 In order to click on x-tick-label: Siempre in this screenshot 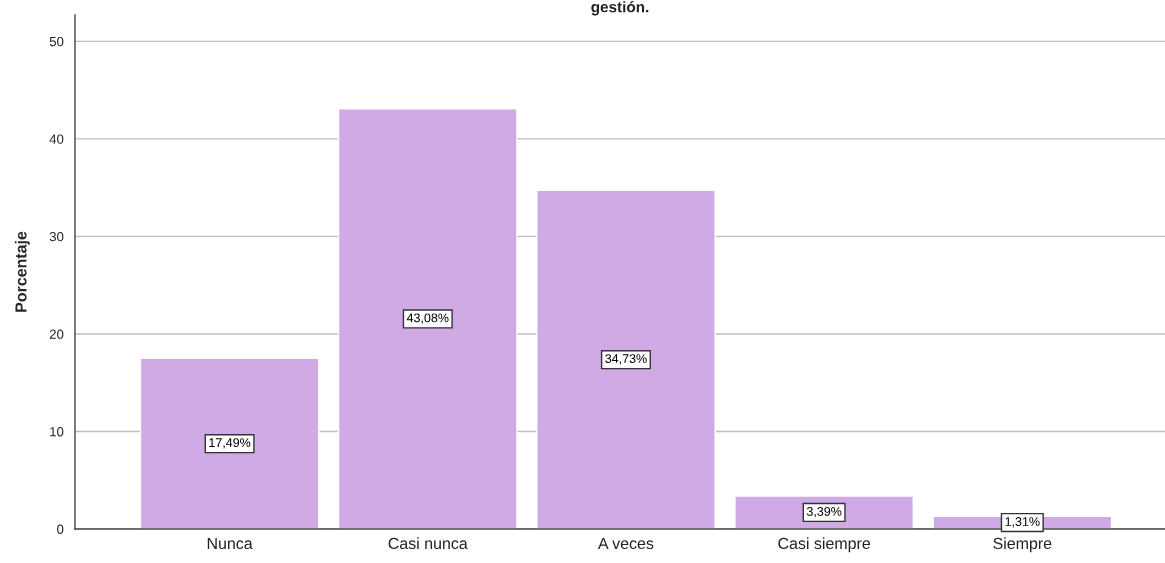, I will do `click(1022, 545)`.